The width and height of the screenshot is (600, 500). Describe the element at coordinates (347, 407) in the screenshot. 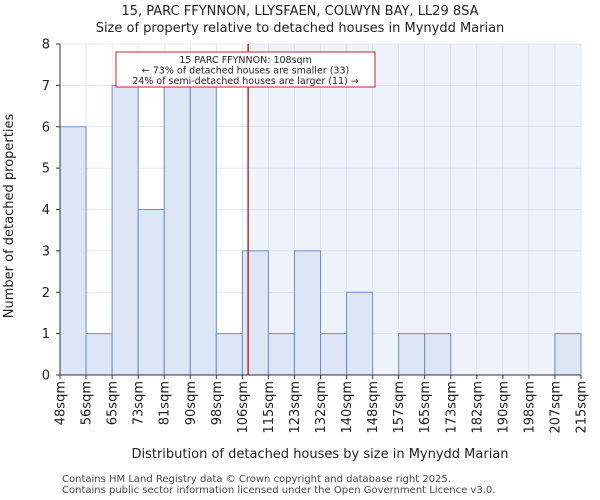

I see `x-tick-label: 140sqm` at that location.